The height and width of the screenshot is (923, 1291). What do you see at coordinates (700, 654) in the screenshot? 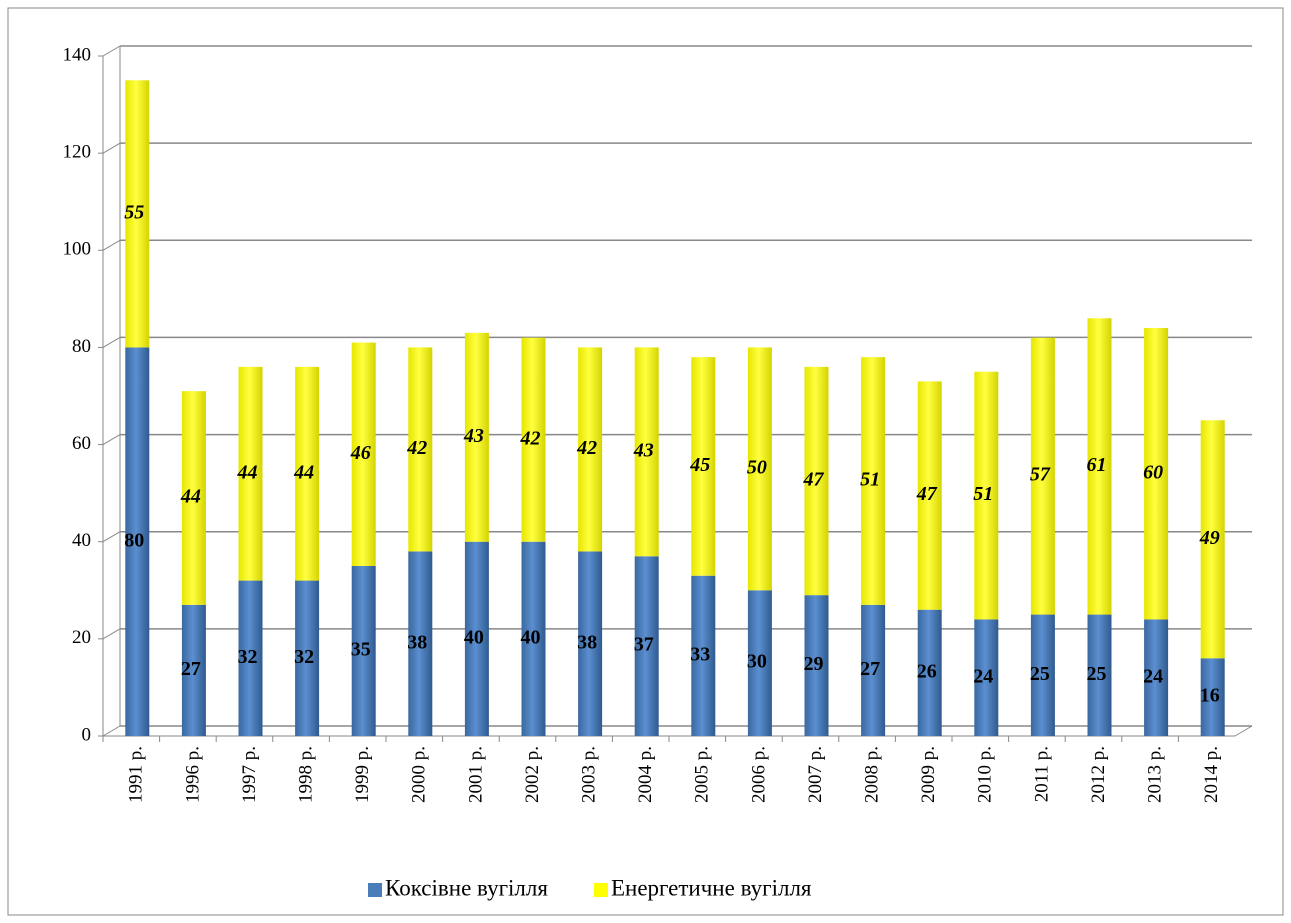
I see `data-label: 33` at bounding box center [700, 654].